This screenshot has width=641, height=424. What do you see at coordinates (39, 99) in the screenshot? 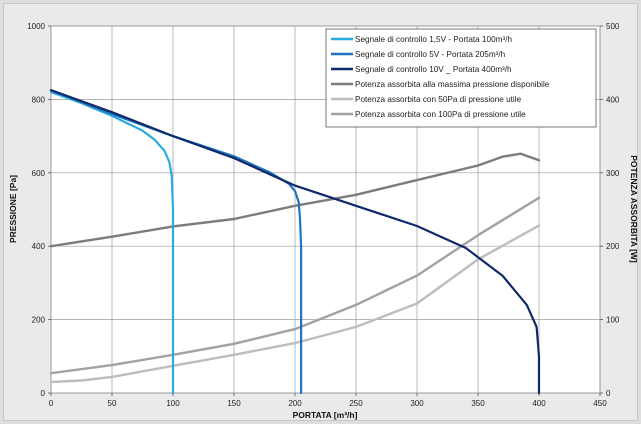
I see `y-tick-label: 800` at bounding box center [39, 99].